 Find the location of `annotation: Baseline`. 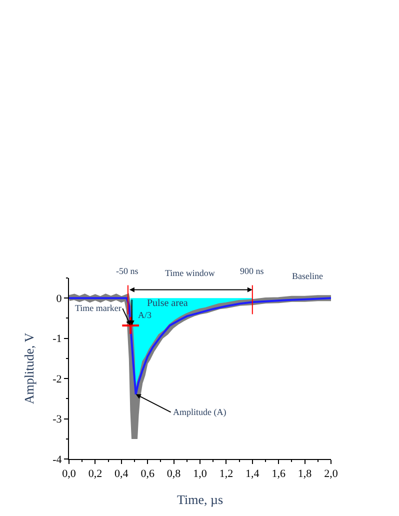

annotation: Baseline is located at coordinates (307, 276).